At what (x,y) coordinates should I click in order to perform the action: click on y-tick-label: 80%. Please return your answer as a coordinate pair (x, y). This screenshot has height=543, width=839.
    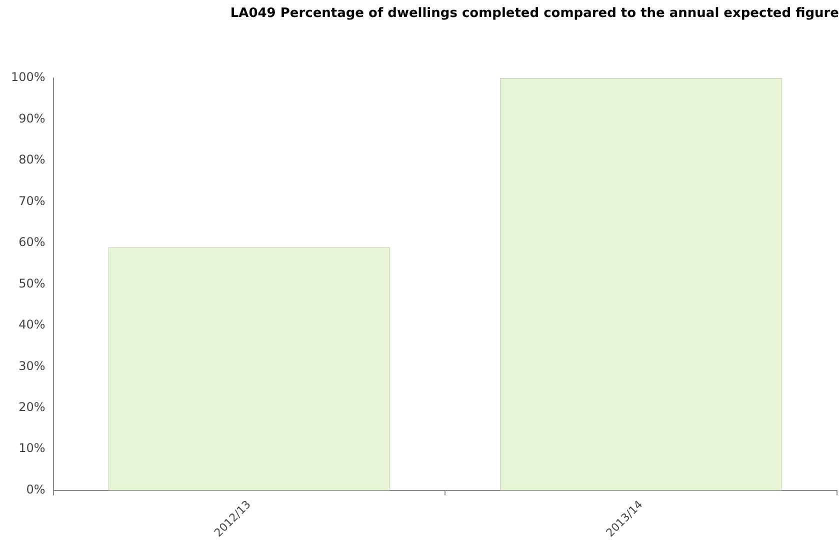
    Looking at the image, I should click on (32, 159).